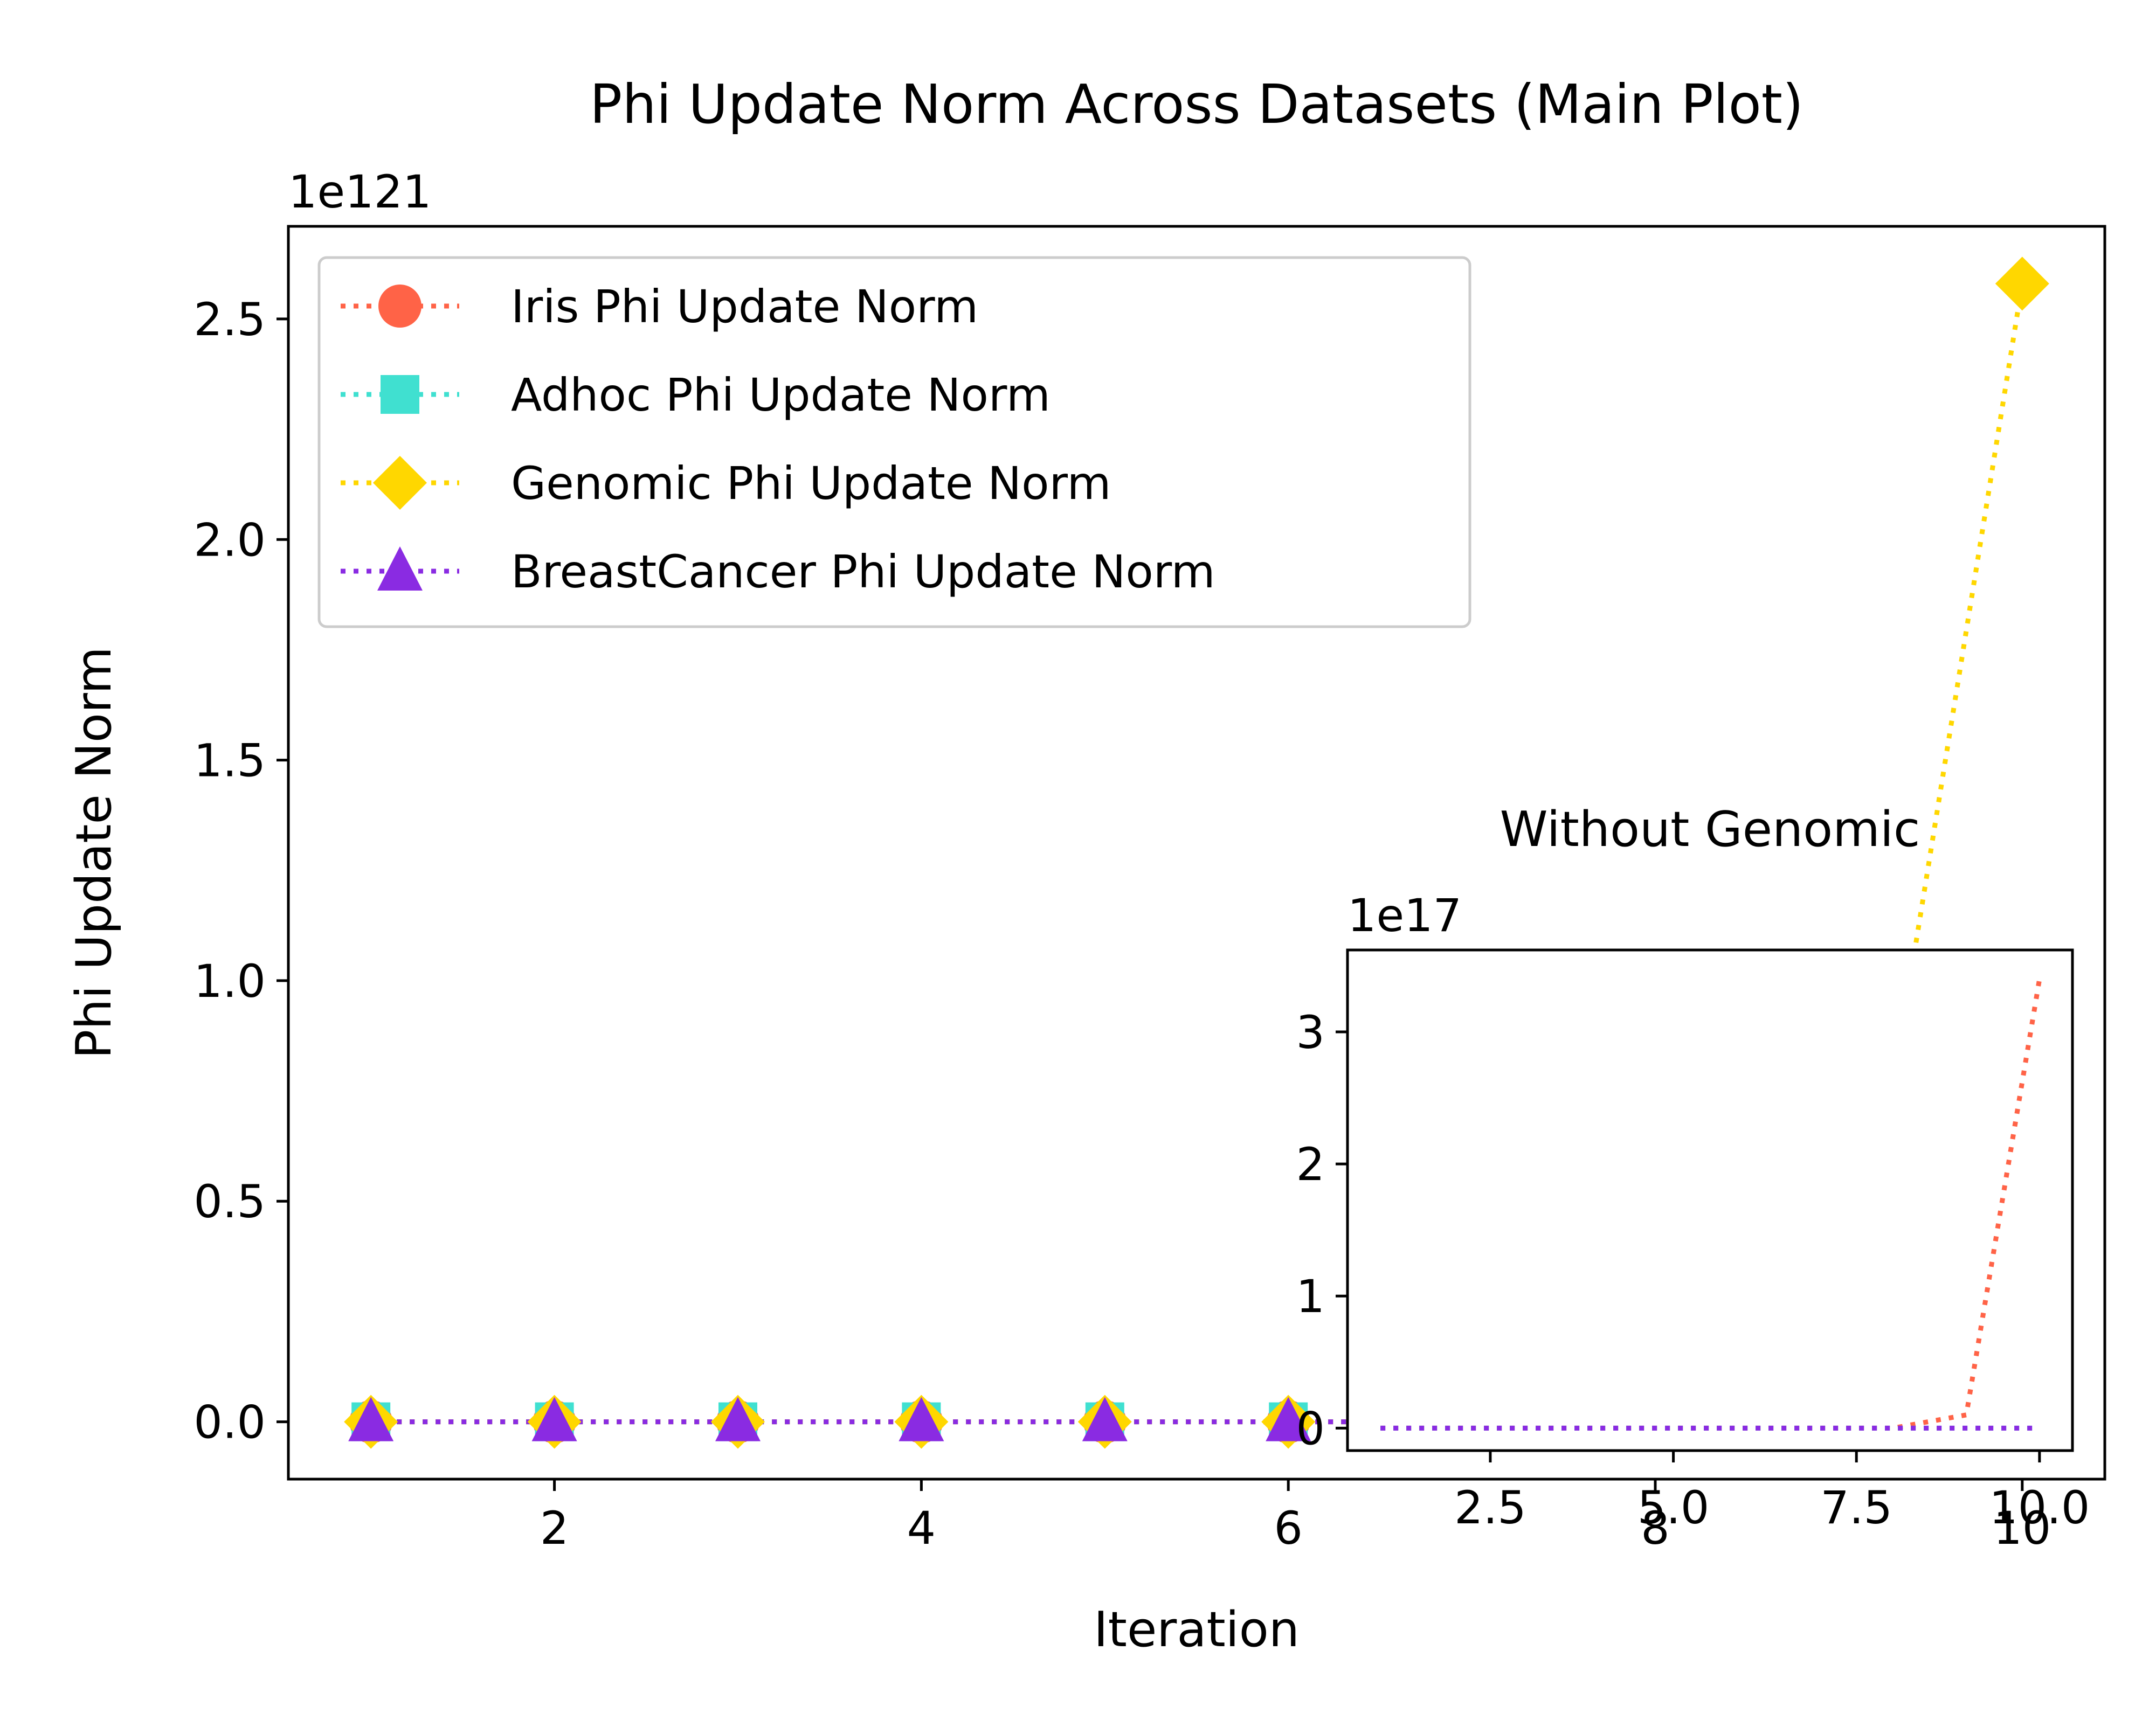 Image resolution: width=2156 pixels, height=1727 pixels. I want to click on legend-box, so click(894, 442).